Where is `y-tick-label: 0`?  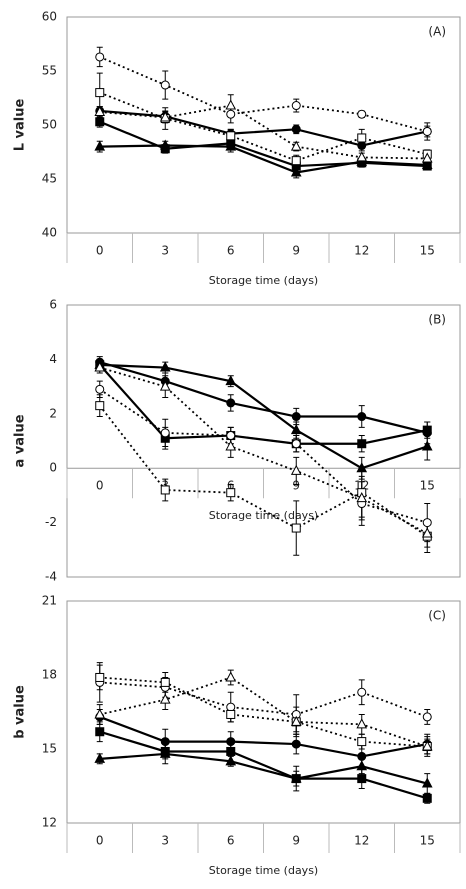 y-tick-label: 0 is located at coordinates (53, 468).